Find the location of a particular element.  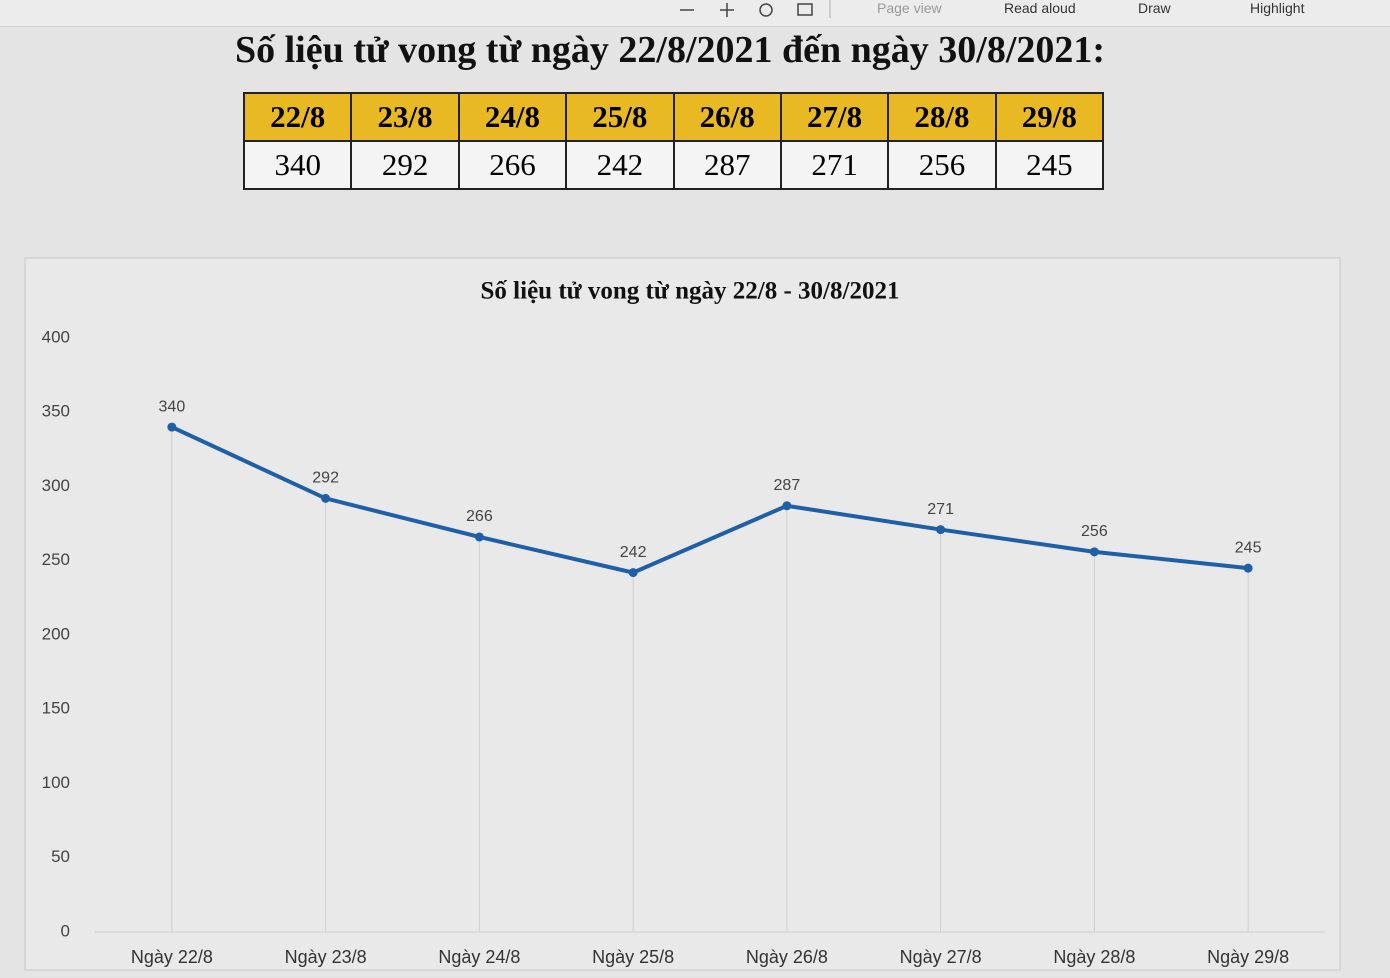

table-row: 340 292 266 242 287 271 256 245 is located at coordinates (673, 165).